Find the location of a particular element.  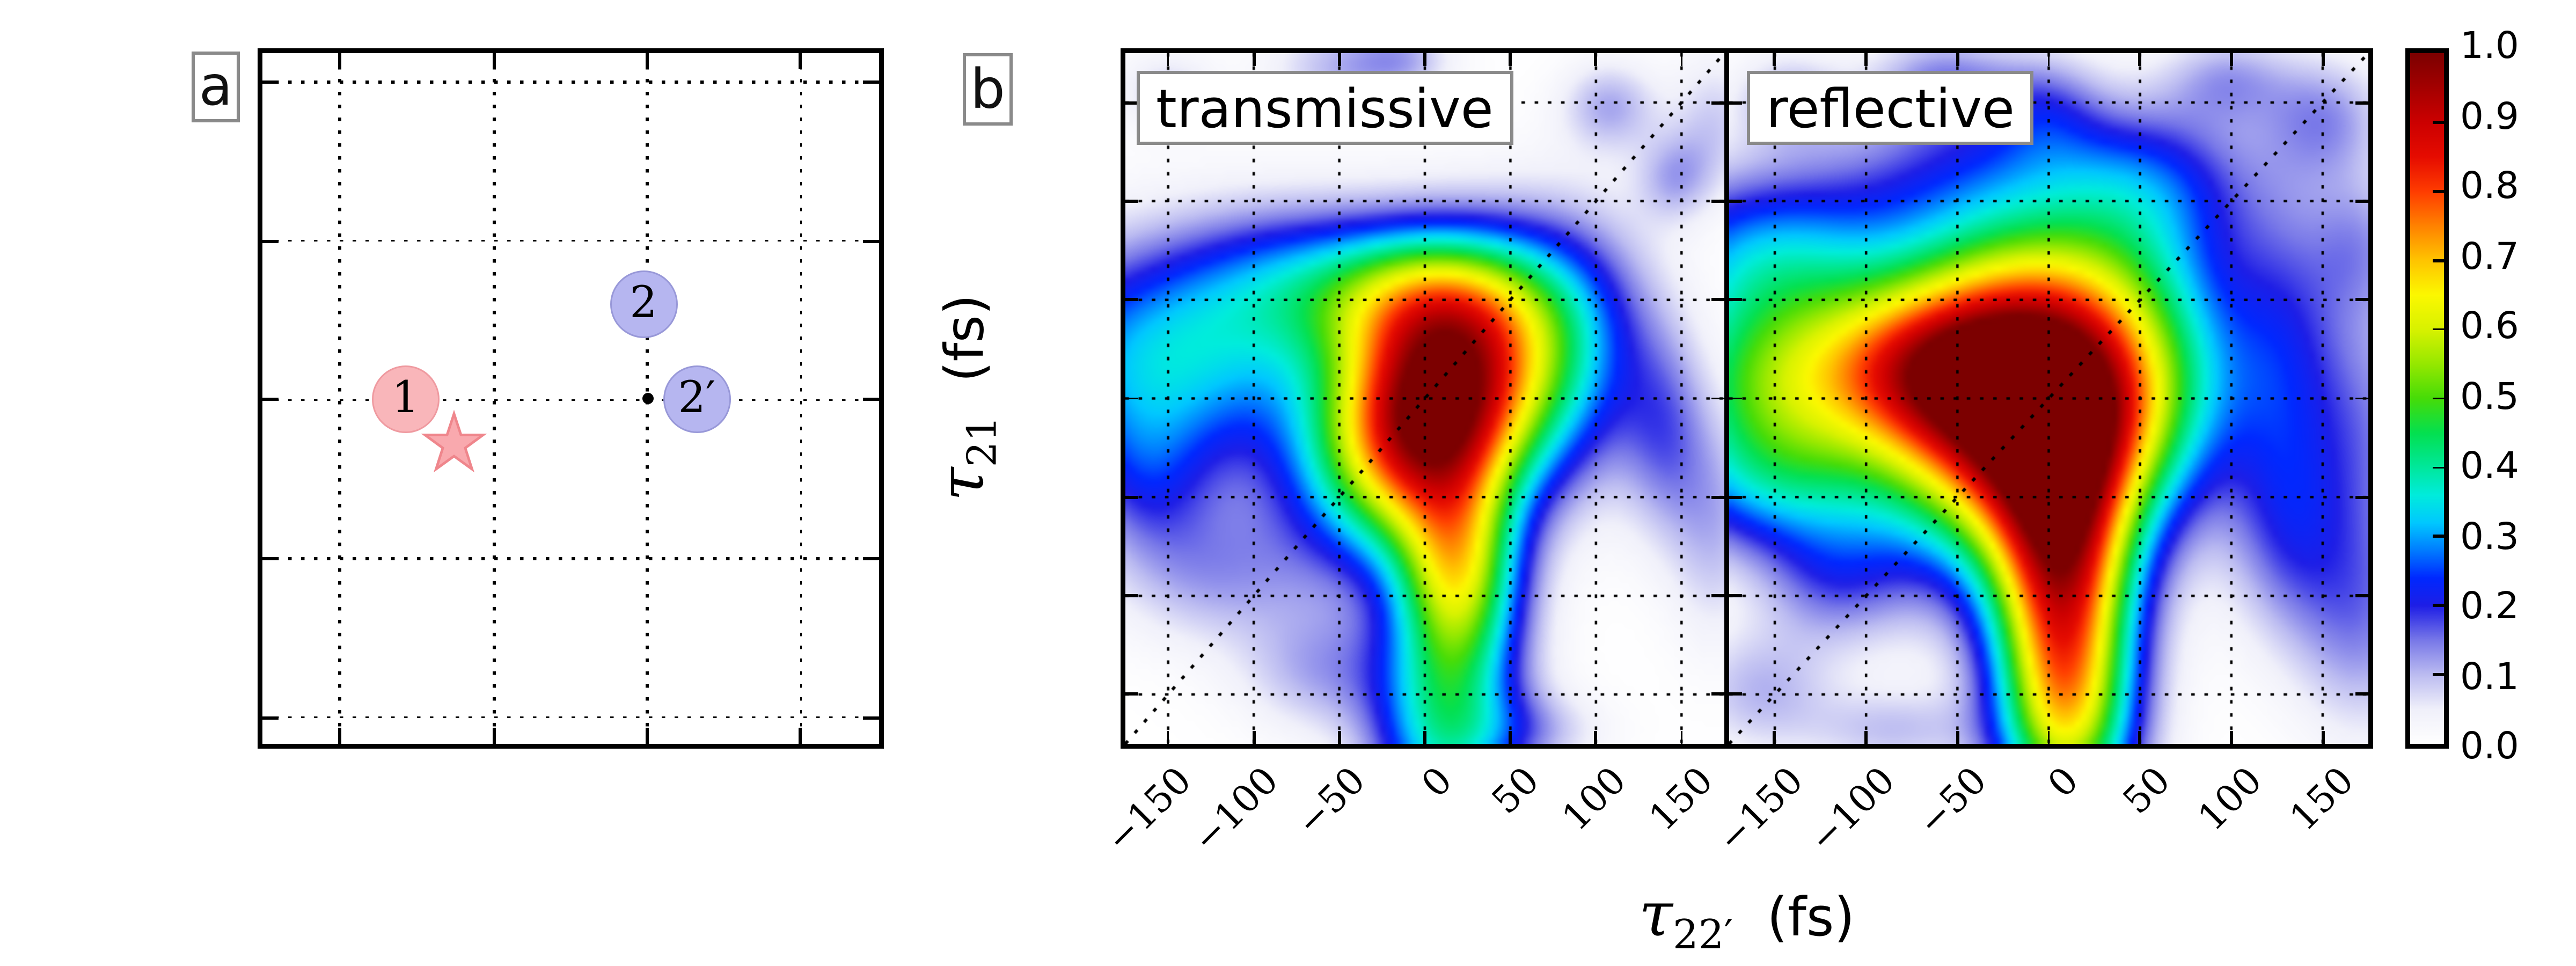

panel-b-tag: b is located at coordinates (987, 89).